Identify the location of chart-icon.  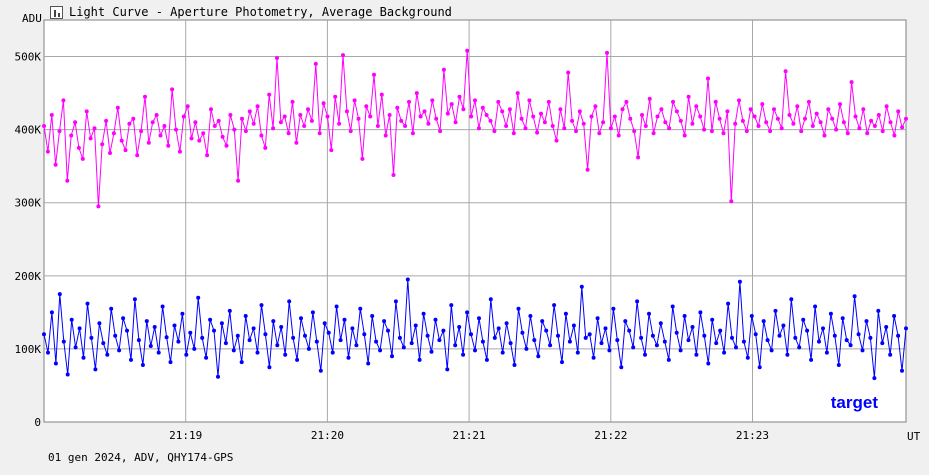
(56, 12).